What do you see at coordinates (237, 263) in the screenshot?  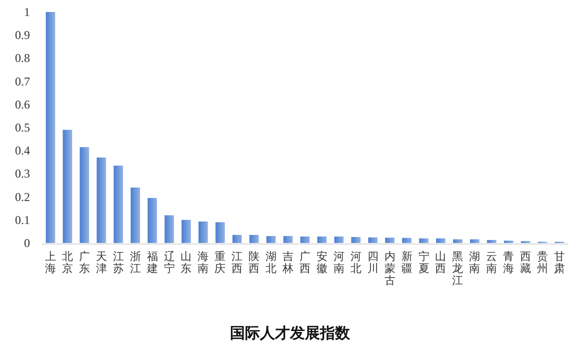 I see `x-tick-label: 江西` at bounding box center [237, 263].